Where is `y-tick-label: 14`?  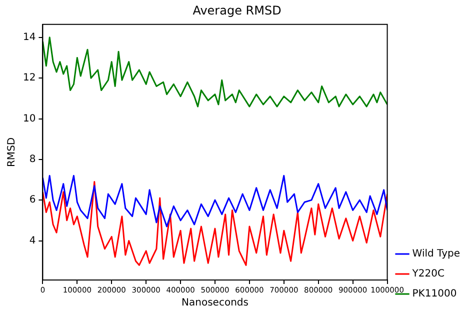
y-tick-label: 14 is located at coordinates (29, 38).